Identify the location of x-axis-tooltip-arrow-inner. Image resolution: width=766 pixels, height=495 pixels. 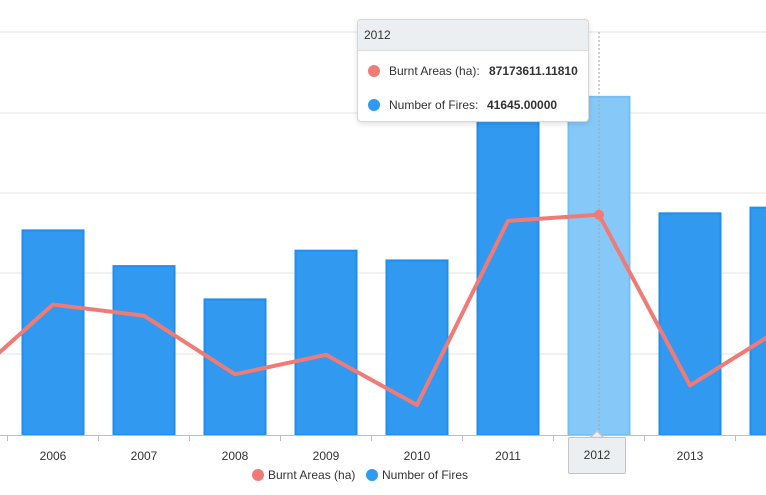
(597, 435).